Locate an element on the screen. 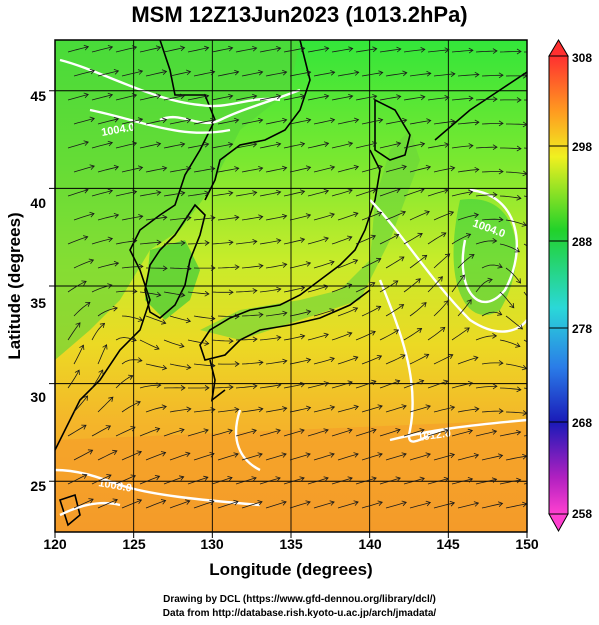 The height and width of the screenshot is (625, 599). y-tick-label: 40 is located at coordinates (38, 203).